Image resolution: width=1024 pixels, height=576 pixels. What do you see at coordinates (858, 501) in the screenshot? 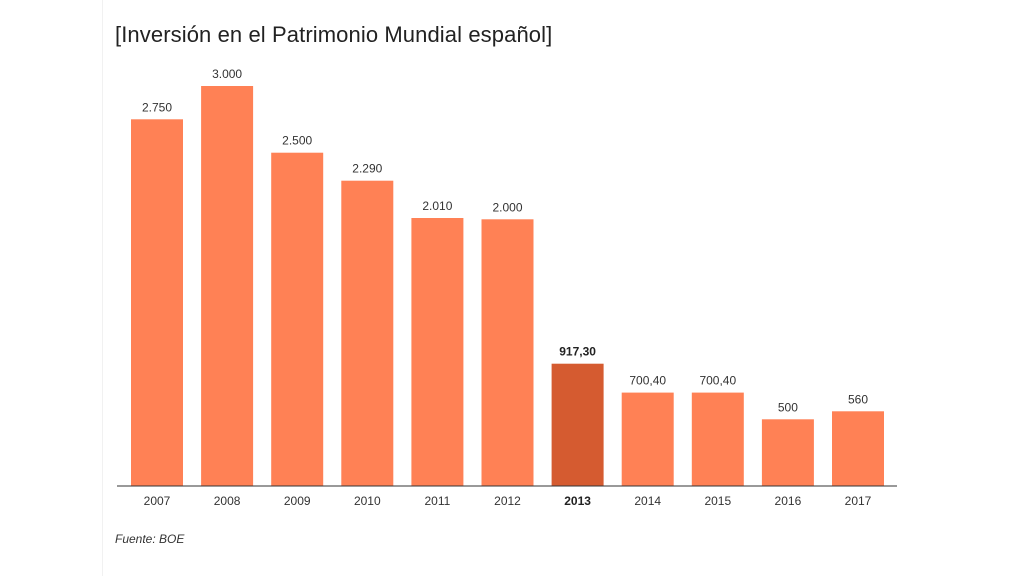
I see `x-tick-2017: 2017` at bounding box center [858, 501].